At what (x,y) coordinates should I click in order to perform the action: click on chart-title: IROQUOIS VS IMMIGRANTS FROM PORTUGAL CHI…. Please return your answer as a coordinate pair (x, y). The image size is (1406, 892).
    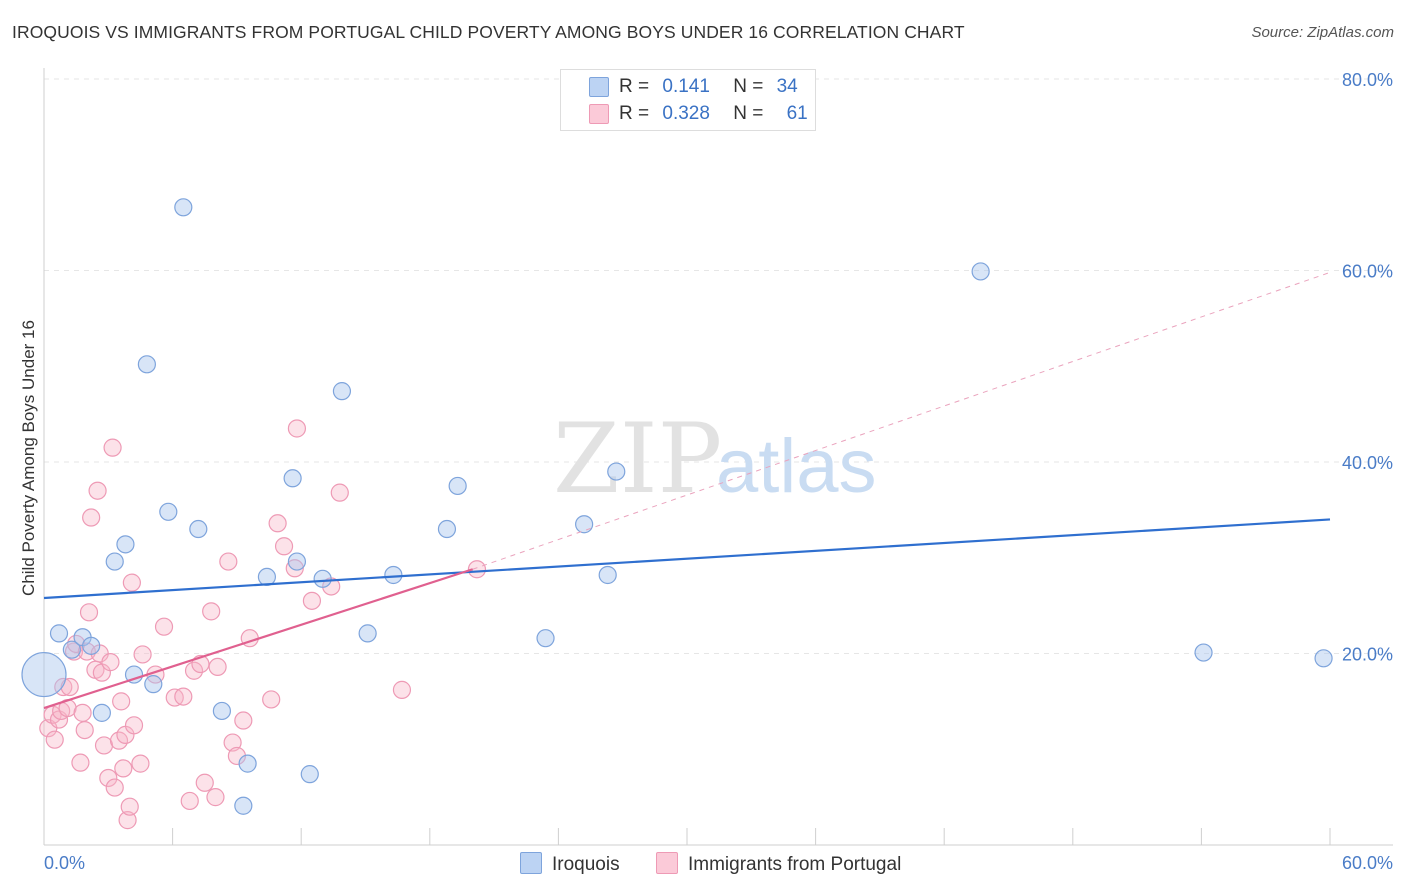
    Looking at the image, I should click on (488, 32).